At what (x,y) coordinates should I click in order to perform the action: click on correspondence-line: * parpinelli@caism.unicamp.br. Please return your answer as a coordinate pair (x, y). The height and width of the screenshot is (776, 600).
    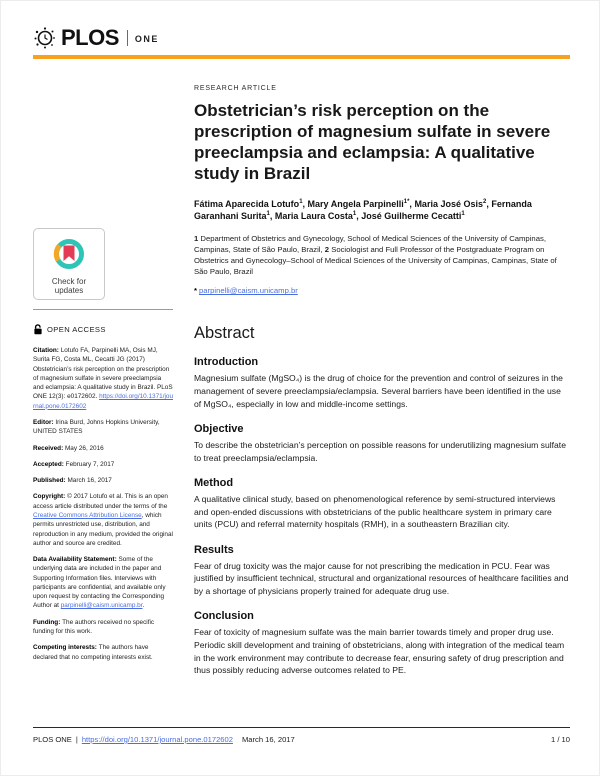
    Looking at the image, I should click on (382, 290).